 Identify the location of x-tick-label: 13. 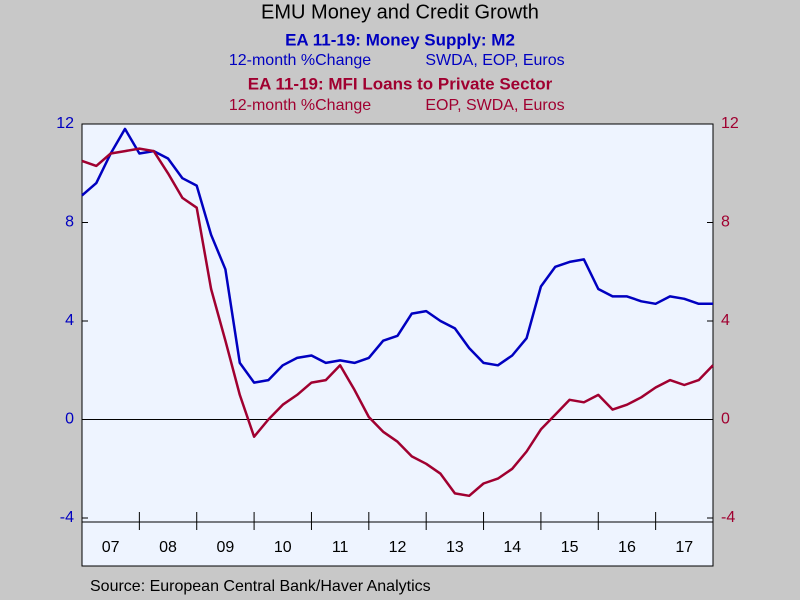
(455, 547).